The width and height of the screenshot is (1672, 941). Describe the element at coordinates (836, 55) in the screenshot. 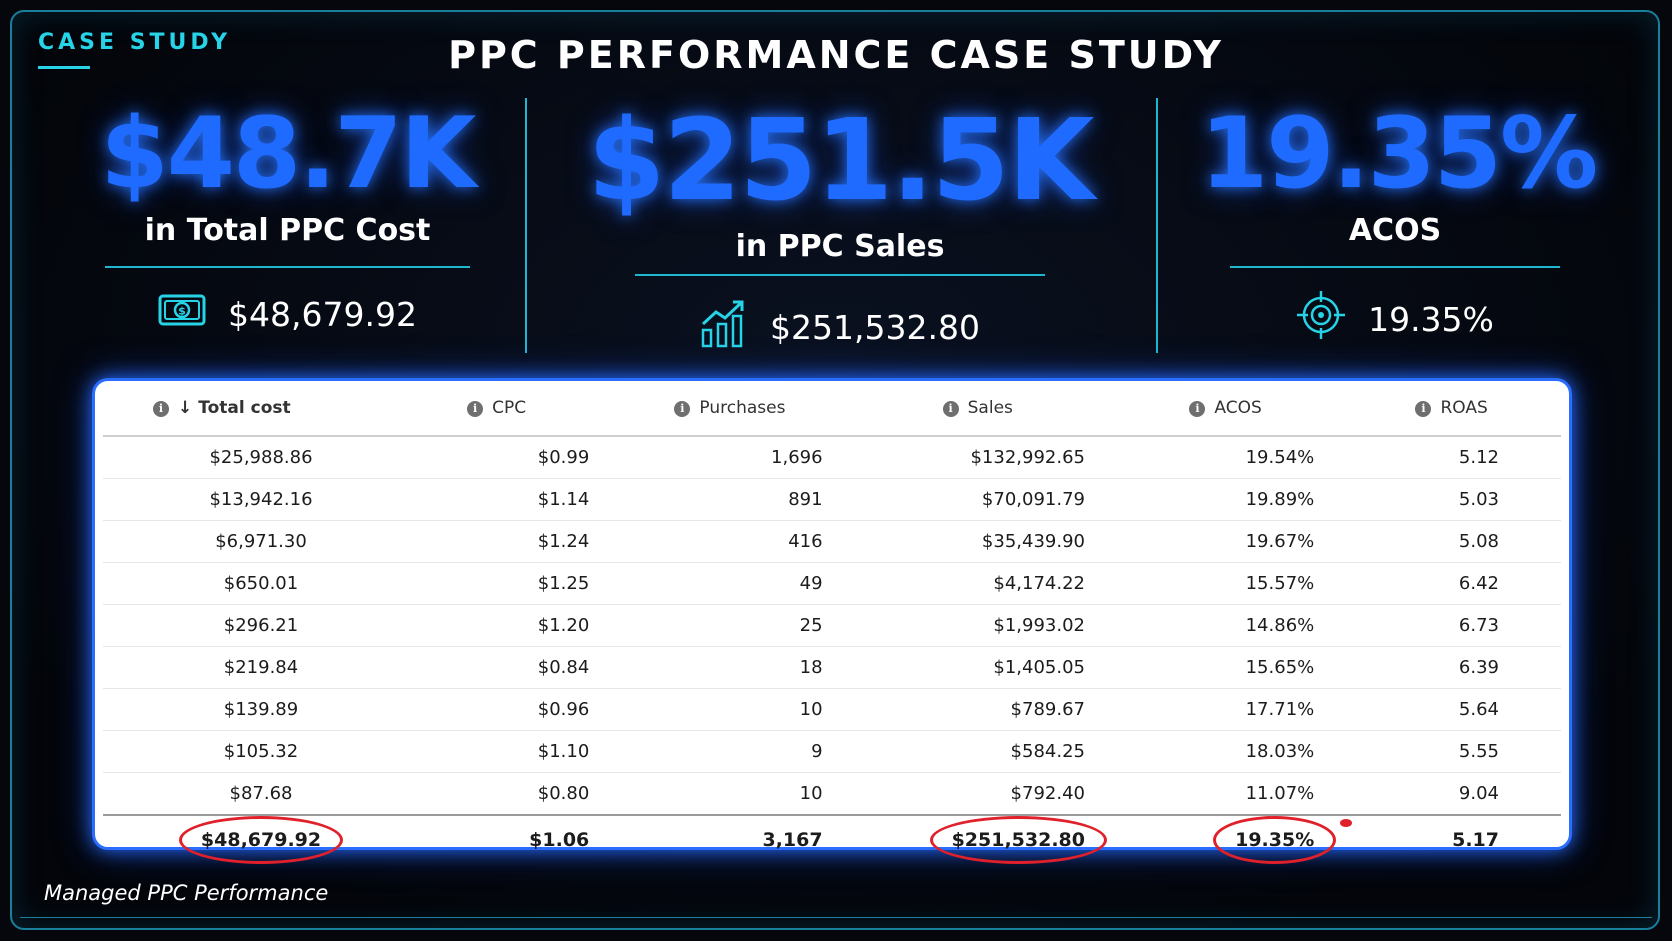

I see `page-title: PPC PERFORMANCE CASE STUDY` at that location.